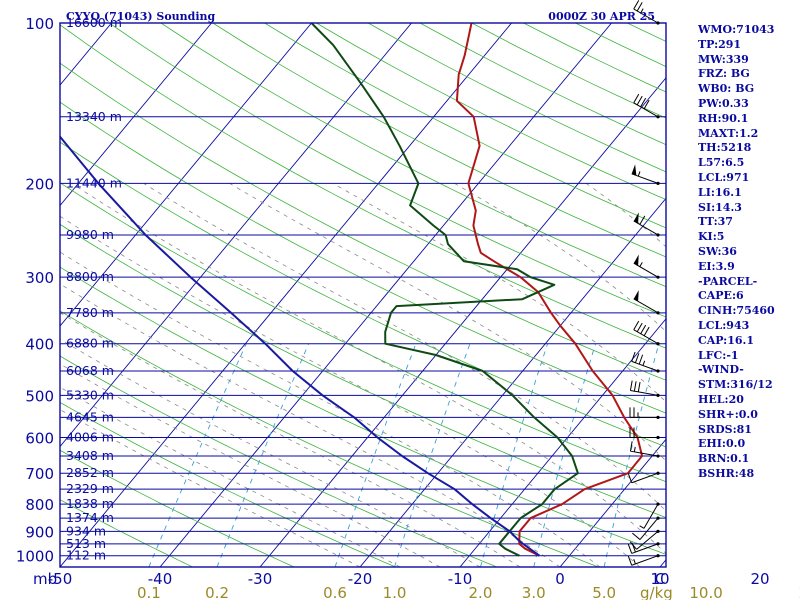 The width and height of the screenshot is (800, 600). Describe the element at coordinates (39, 345) in the screenshot. I see `pressure-tick-label: 400` at that location.